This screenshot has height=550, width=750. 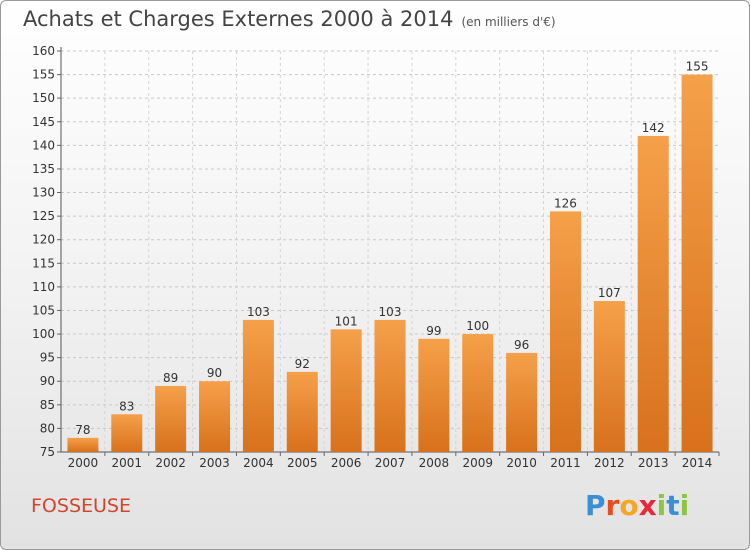 What do you see at coordinates (43, 287) in the screenshot?
I see `y-tick-label: 110` at bounding box center [43, 287].